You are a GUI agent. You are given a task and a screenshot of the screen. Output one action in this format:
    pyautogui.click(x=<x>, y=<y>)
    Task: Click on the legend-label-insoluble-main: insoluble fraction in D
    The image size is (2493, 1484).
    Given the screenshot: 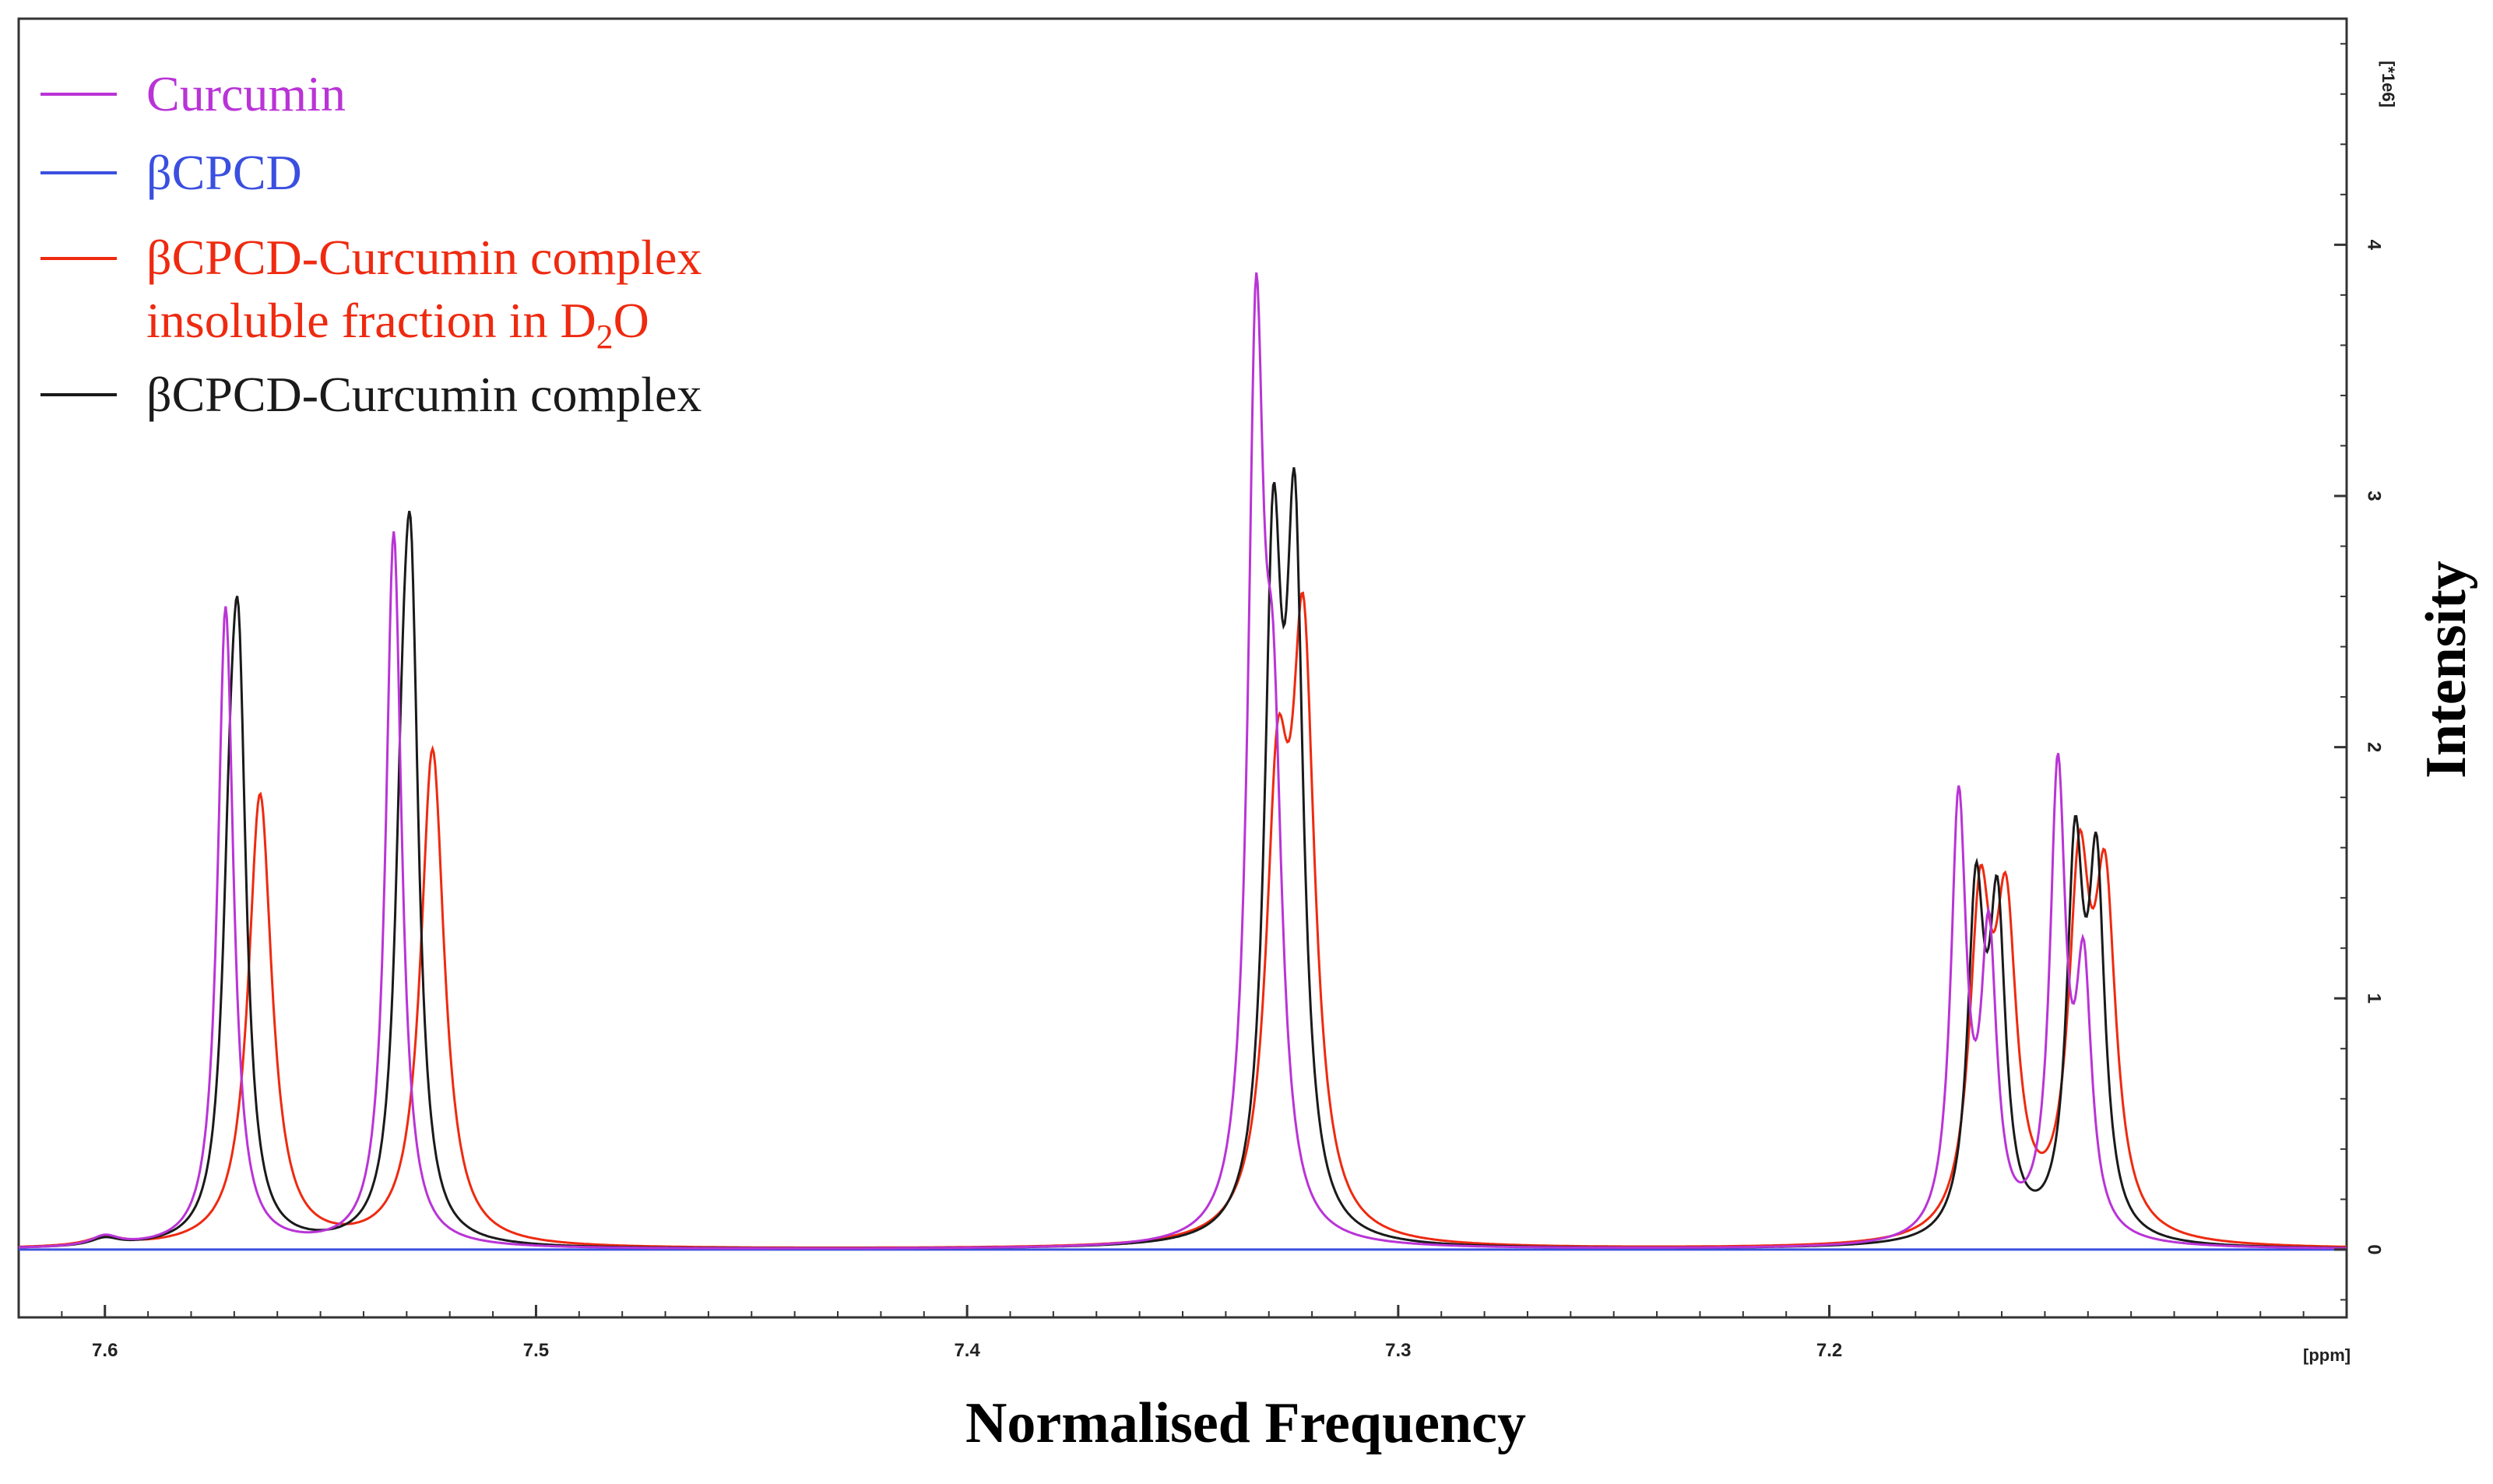 What is the action you would take?
    pyautogui.click(x=371, y=321)
    